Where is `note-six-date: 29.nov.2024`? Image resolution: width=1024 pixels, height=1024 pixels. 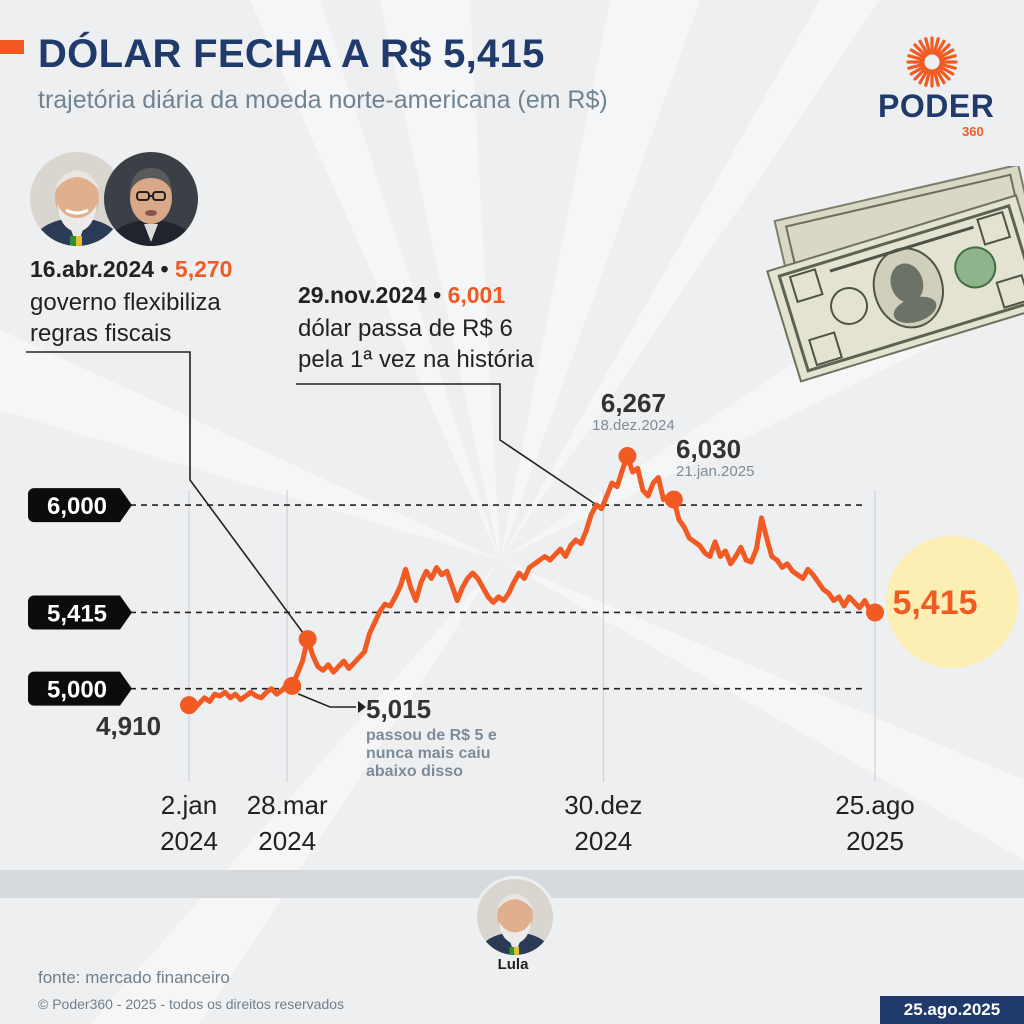
note-six-date: 29.nov.2024 is located at coordinates (362, 295).